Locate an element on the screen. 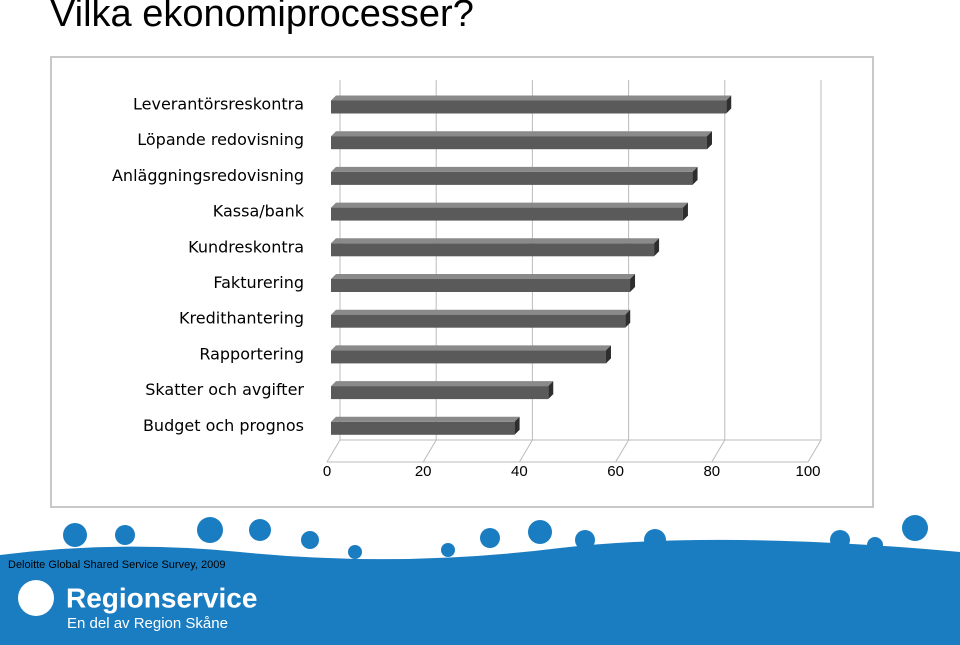 The width and height of the screenshot is (960, 645). y-tick-label: Kassa/bank is located at coordinates (259, 211).